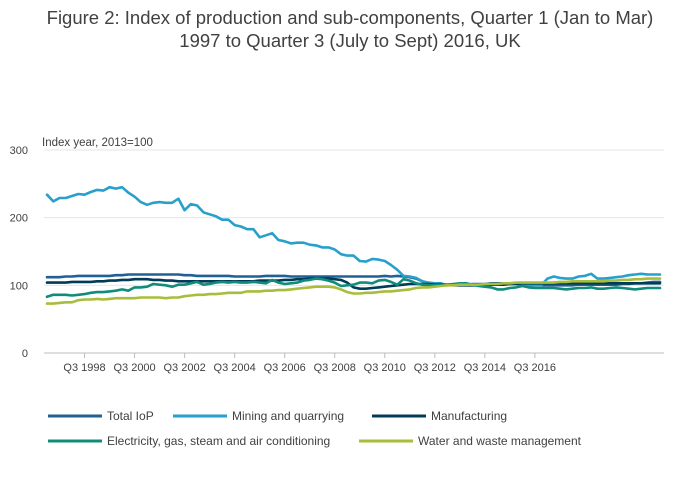 The image size is (700, 502). What do you see at coordinates (84, 368) in the screenshot?
I see `x-tick-label: Q3 1998` at bounding box center [84, 368].